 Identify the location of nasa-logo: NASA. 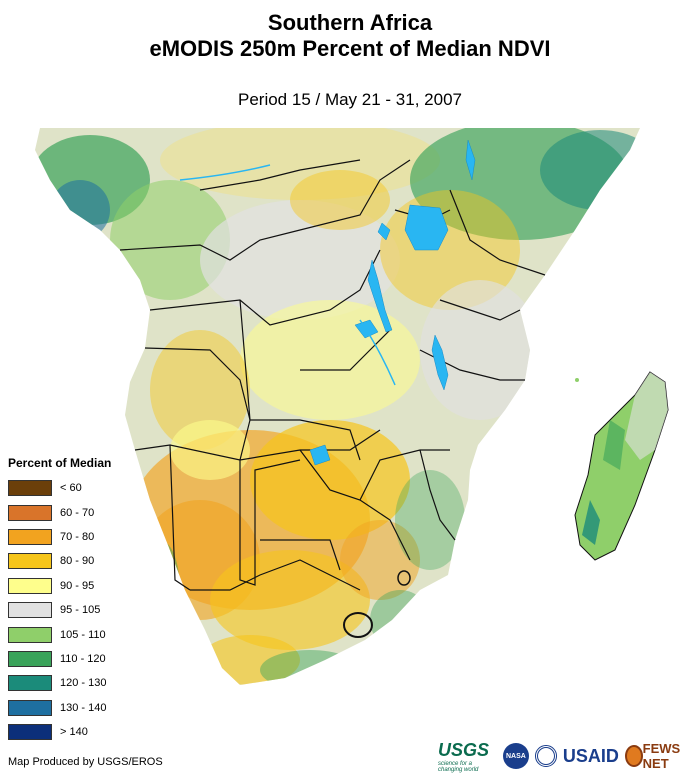
(515, 756).